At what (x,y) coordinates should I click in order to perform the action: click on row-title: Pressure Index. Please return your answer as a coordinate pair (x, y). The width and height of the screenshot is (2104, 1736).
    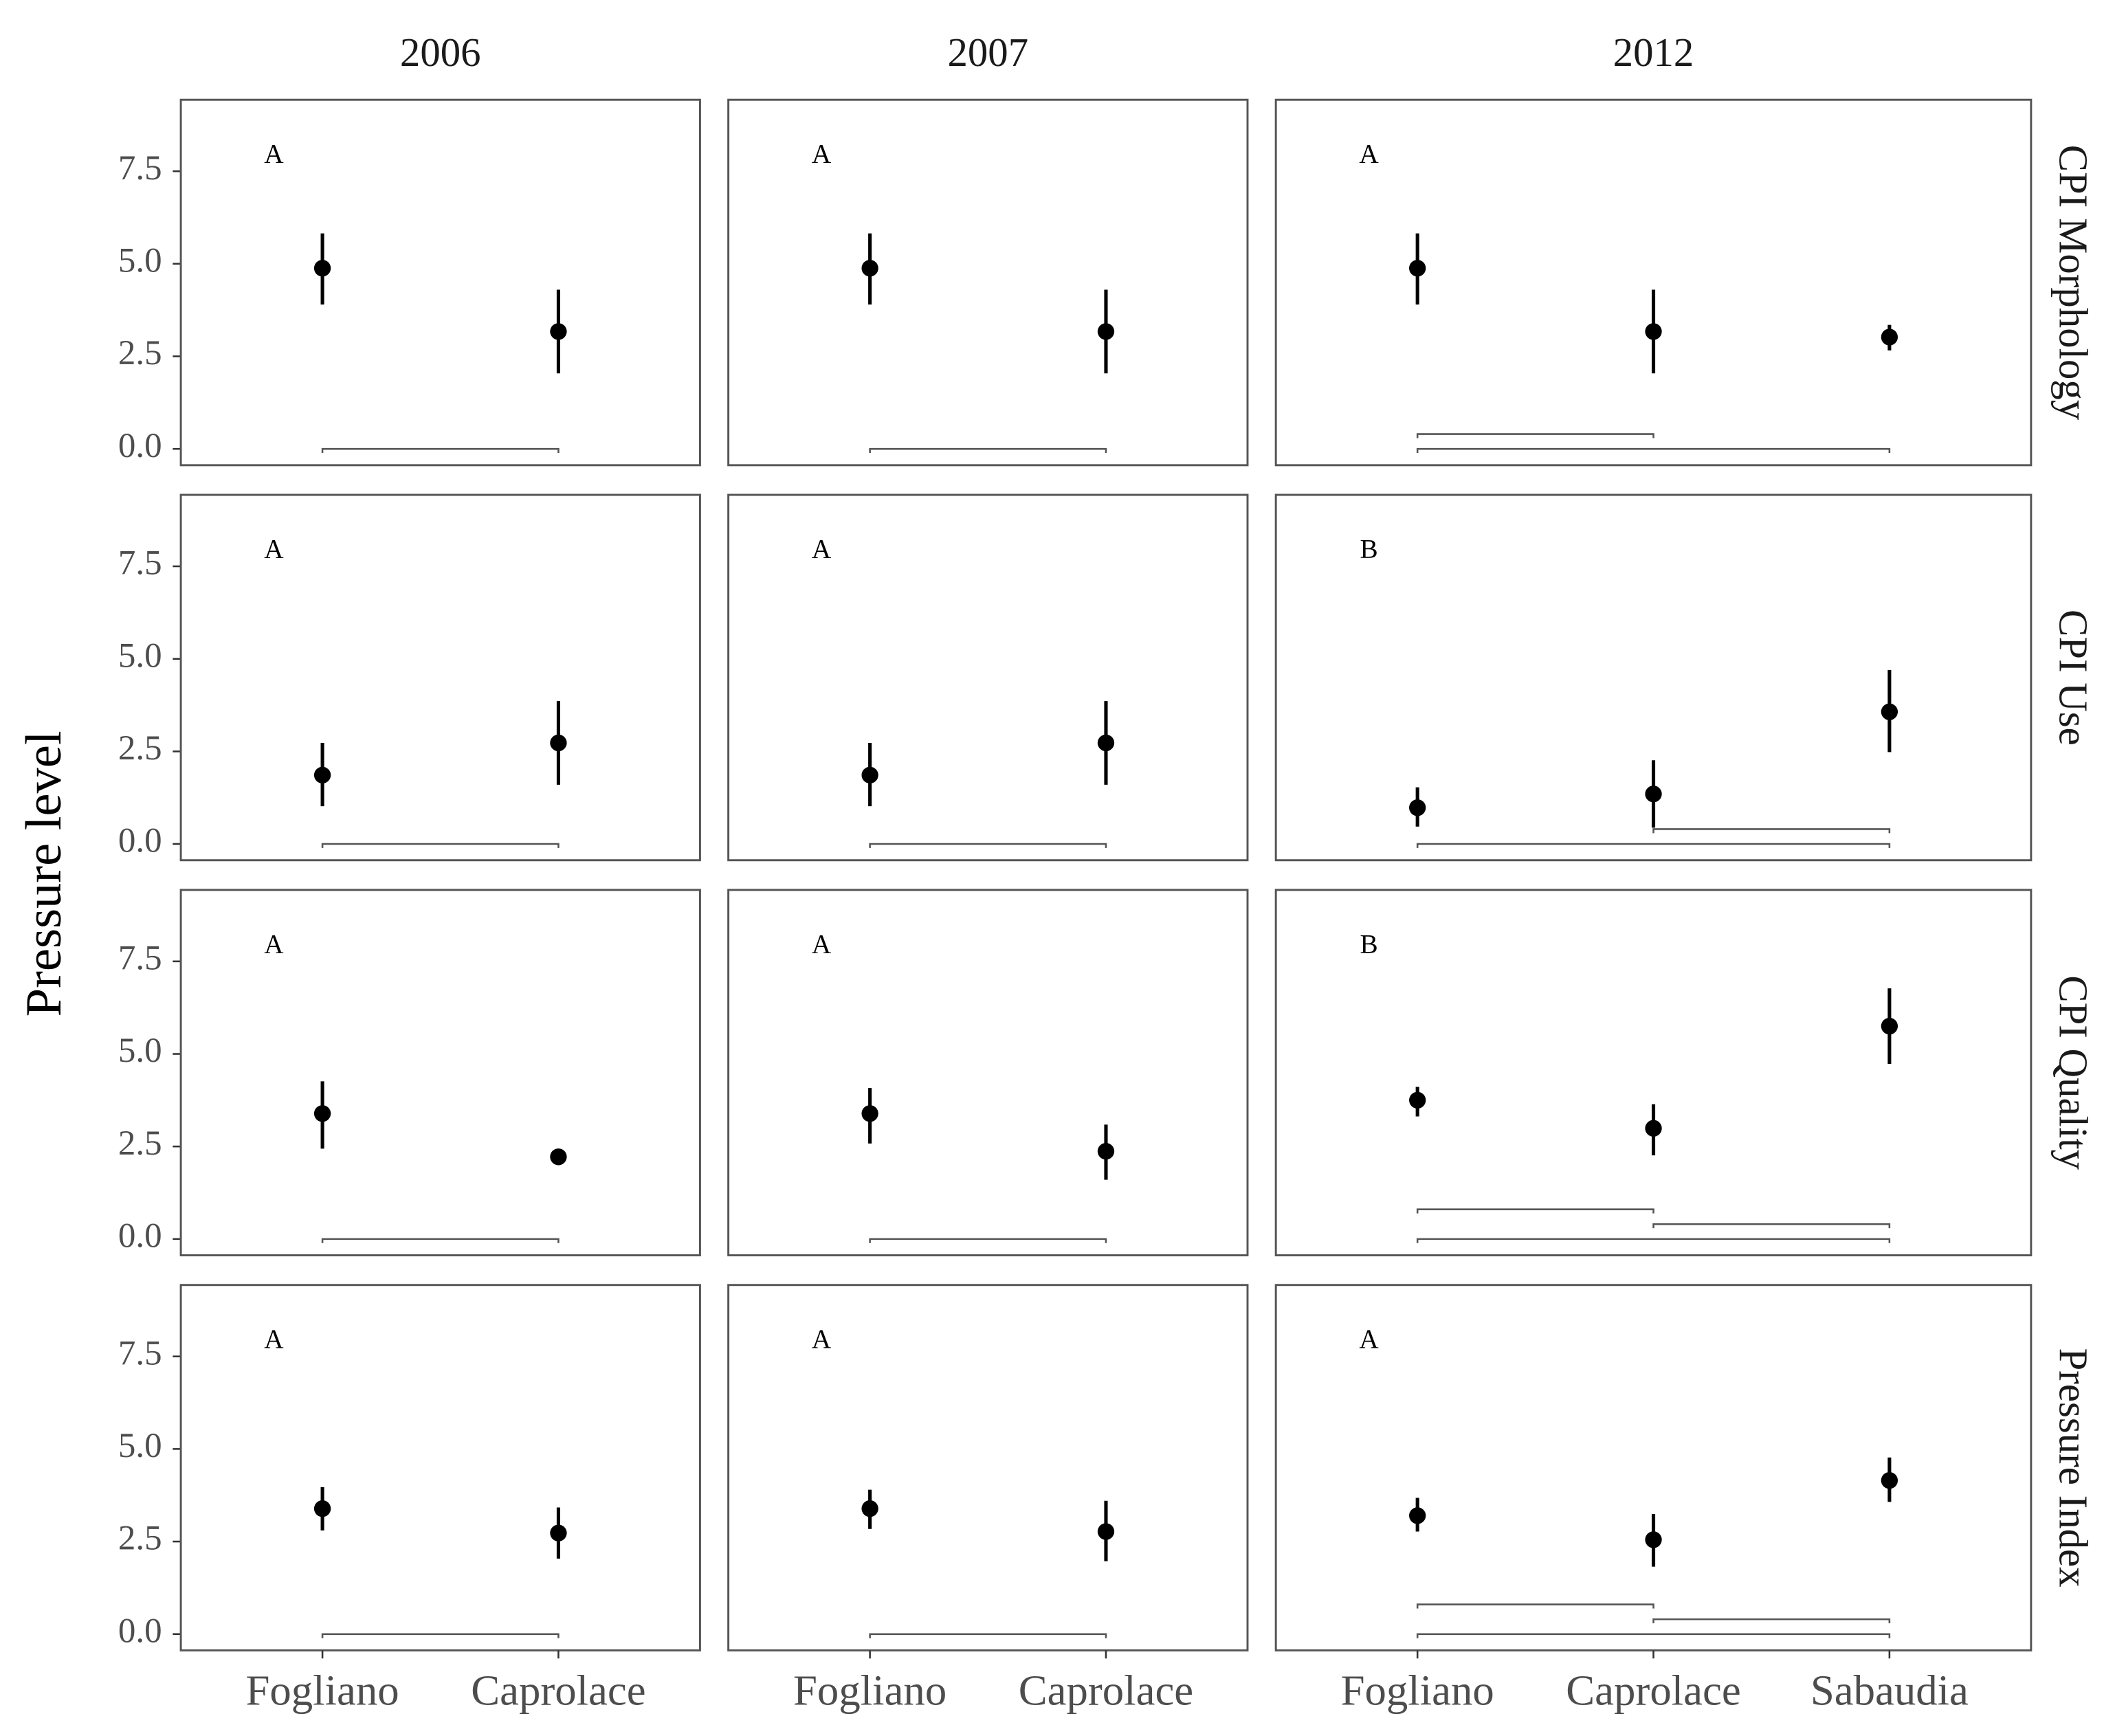
    Looking at the image, I should click on (2072, 1468).